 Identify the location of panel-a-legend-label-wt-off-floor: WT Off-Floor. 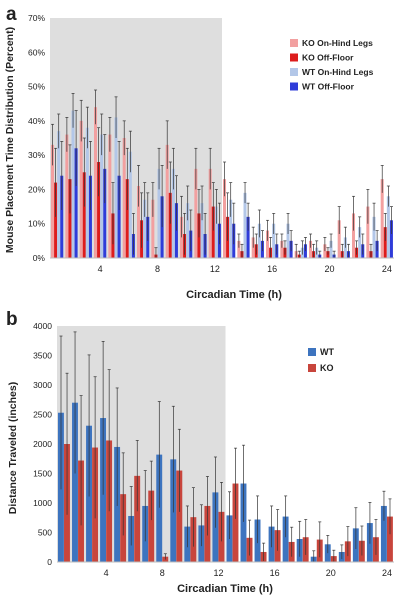
(328, 87).